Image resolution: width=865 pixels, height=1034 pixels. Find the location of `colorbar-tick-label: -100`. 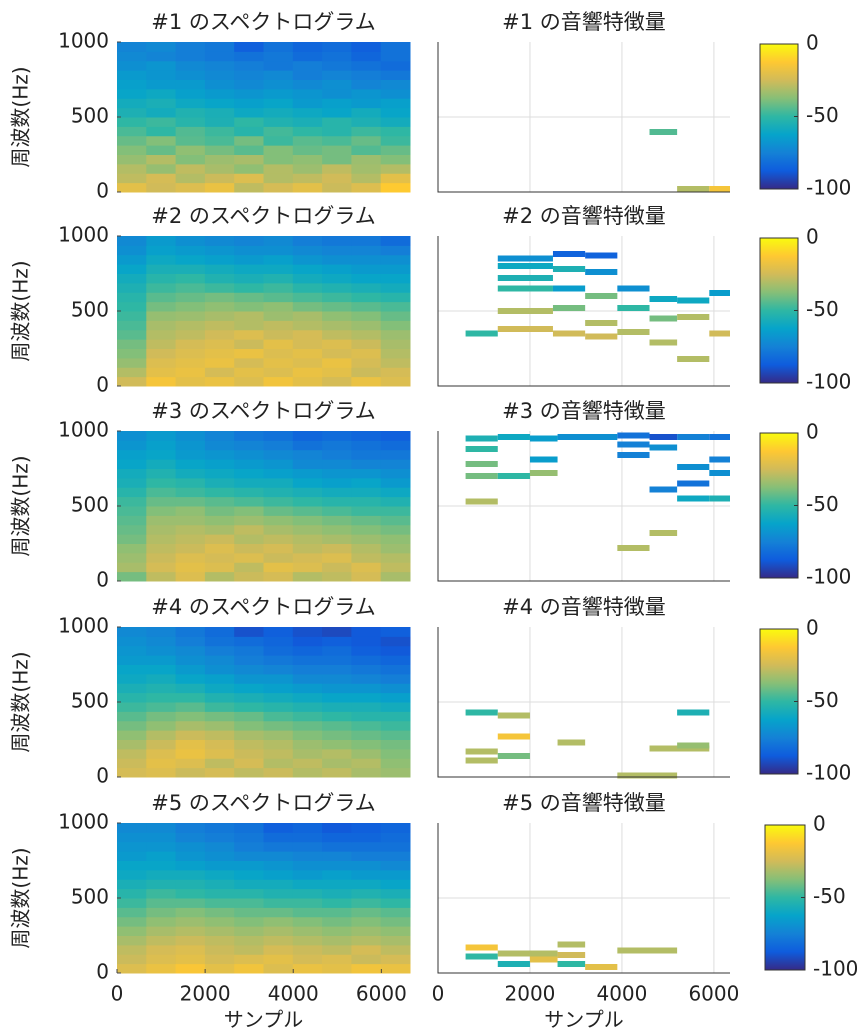

colorbar-tick-label: -100 is located at coordinates (828, 382).